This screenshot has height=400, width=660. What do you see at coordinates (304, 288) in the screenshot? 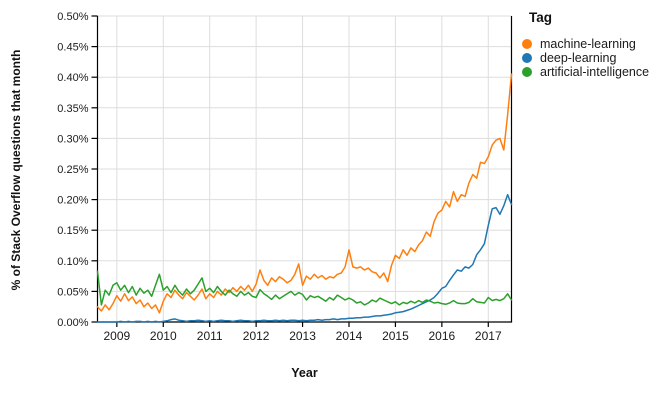
I see `series-line-artificial-intelligence` at bounding box center [304, 288].